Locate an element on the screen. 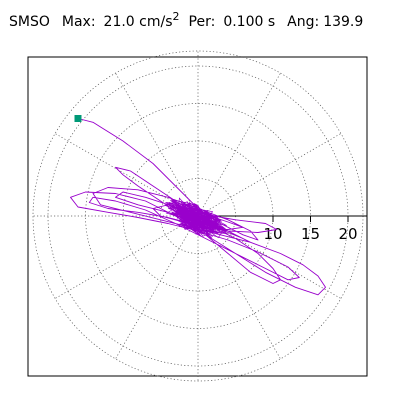 The image size is (400, 400). max-label: Max: is located at coordinates (78, 22).